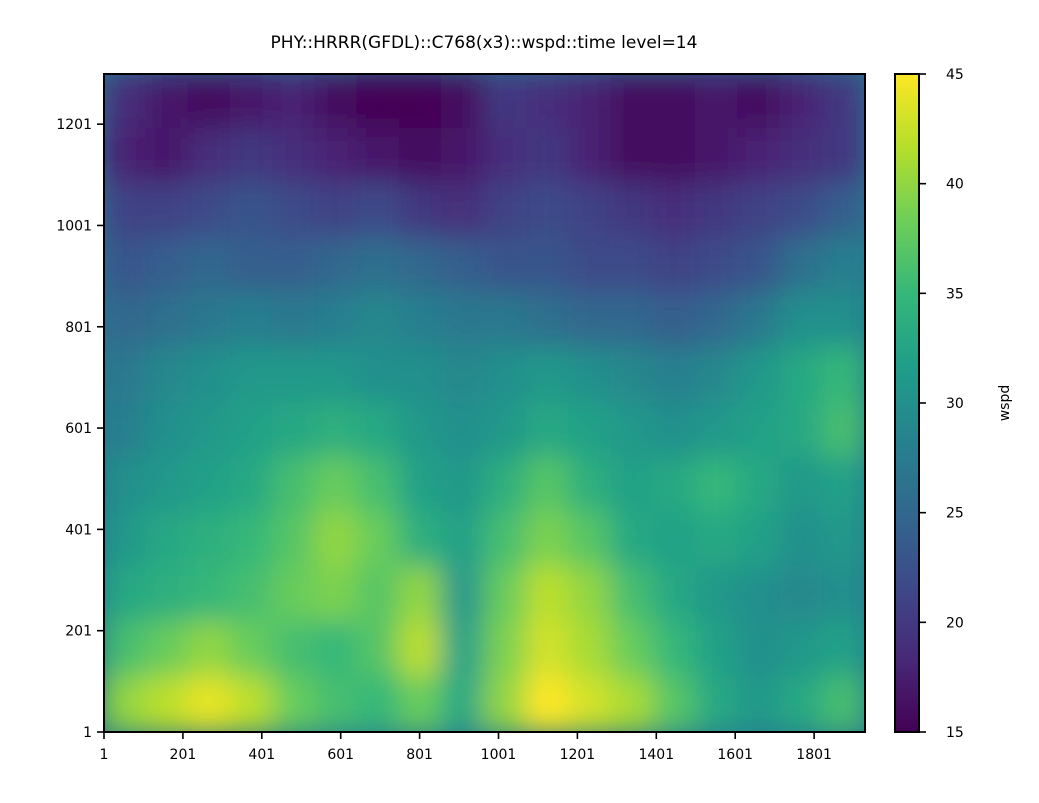 This screenshot has width=1039, height=803. Describe the element at coordinates (419, 755) in the screenshot. I see `x-tick-label: 801` at that location.